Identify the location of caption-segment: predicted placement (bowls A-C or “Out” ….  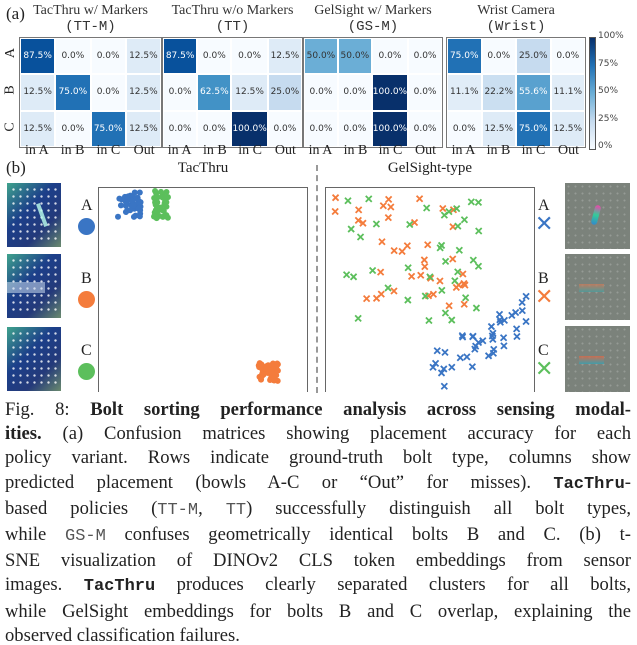
(279, 482).